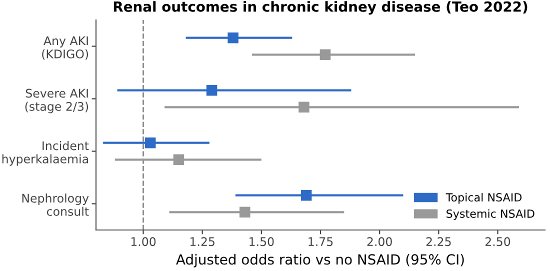 This screenshot has height=271, width=550. I want to click on chart-title: Renal outcomes in chronic kidney disease (Teo 2022), so click(321, 8).